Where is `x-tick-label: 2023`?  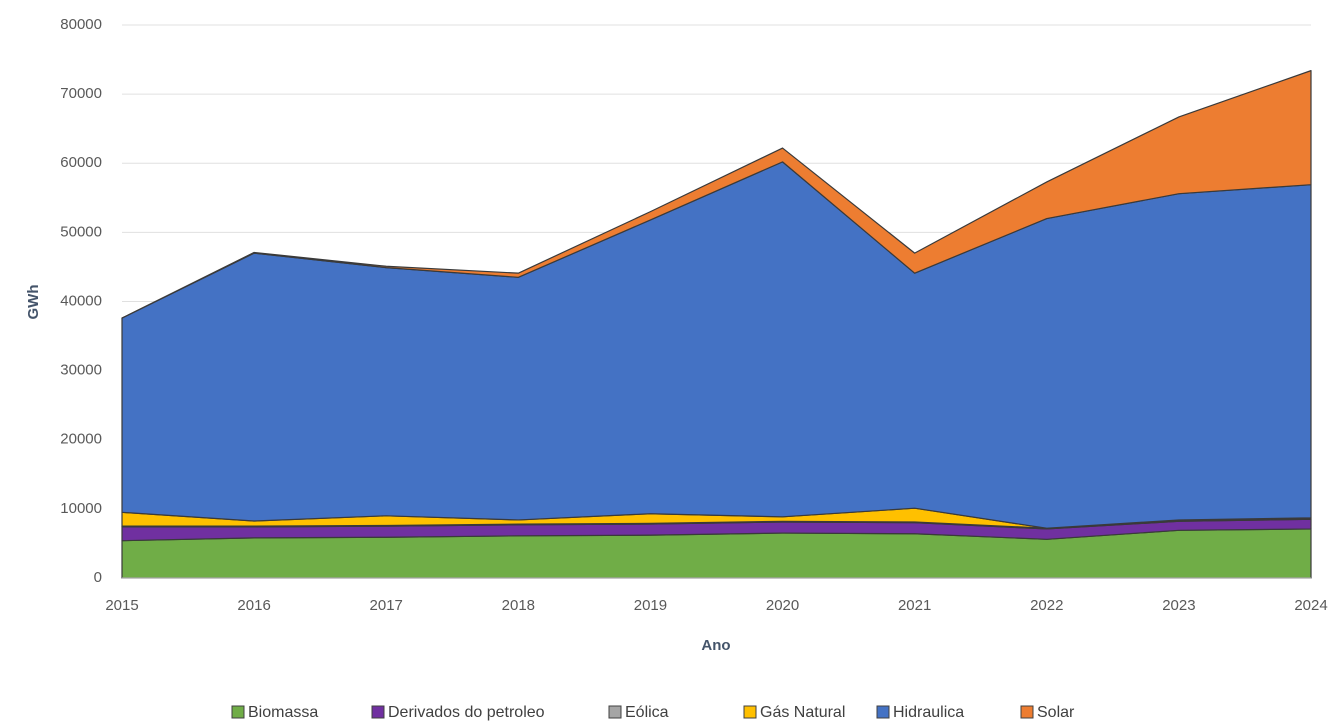 x-tick-label: 2023 is located at coordinates (1178, 605).